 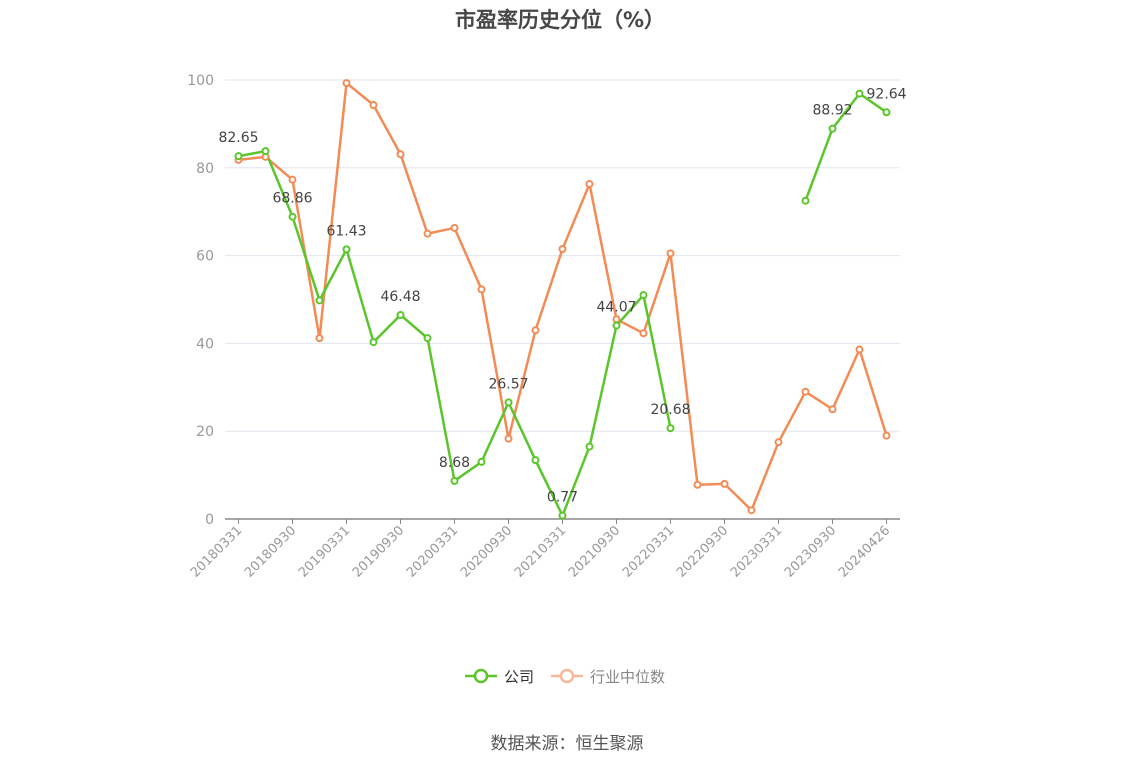 I want to click on data-label: 46.48, so click(x=400, y=297).